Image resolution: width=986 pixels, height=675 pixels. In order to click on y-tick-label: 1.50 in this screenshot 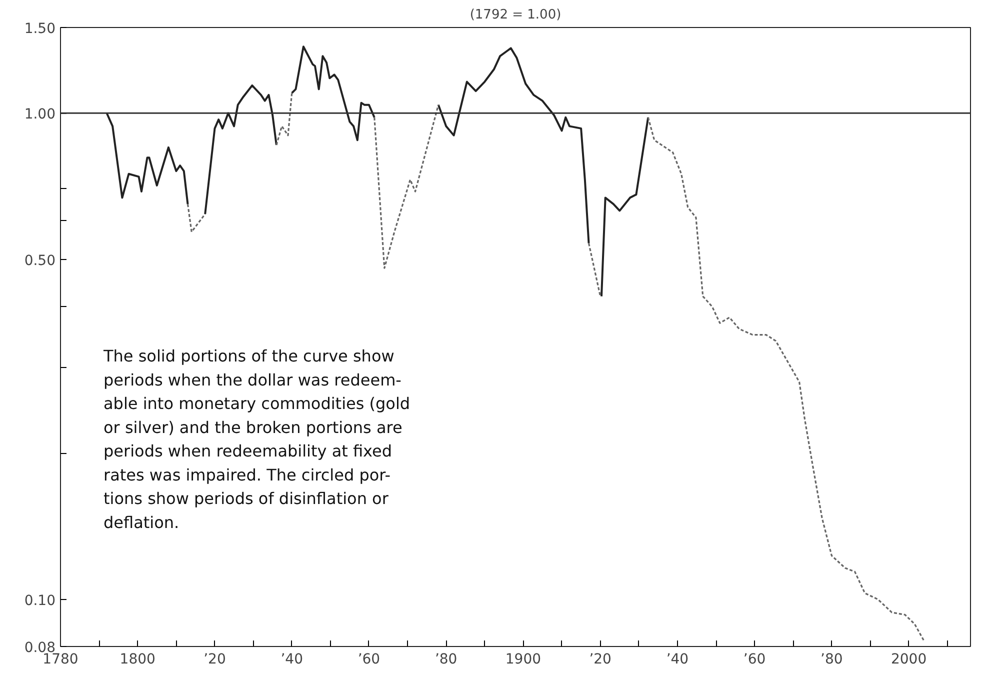, I will do `click(40, 29)`.